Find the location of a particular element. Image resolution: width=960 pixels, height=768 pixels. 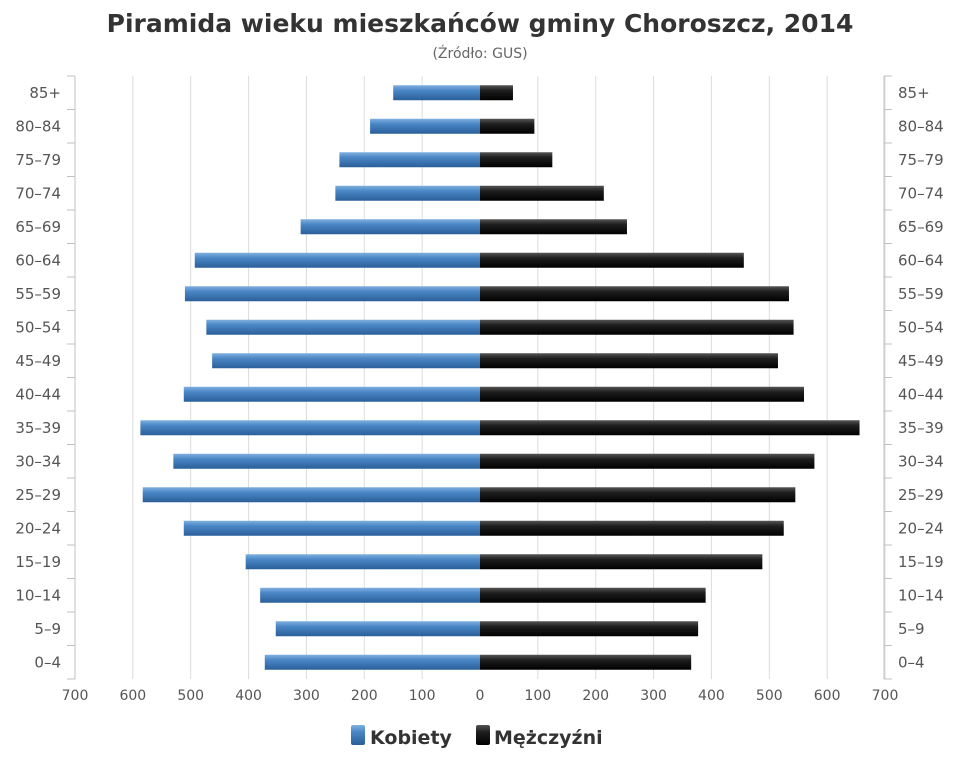

category-label-right: 10–14 is located at coordinates (921, 595).